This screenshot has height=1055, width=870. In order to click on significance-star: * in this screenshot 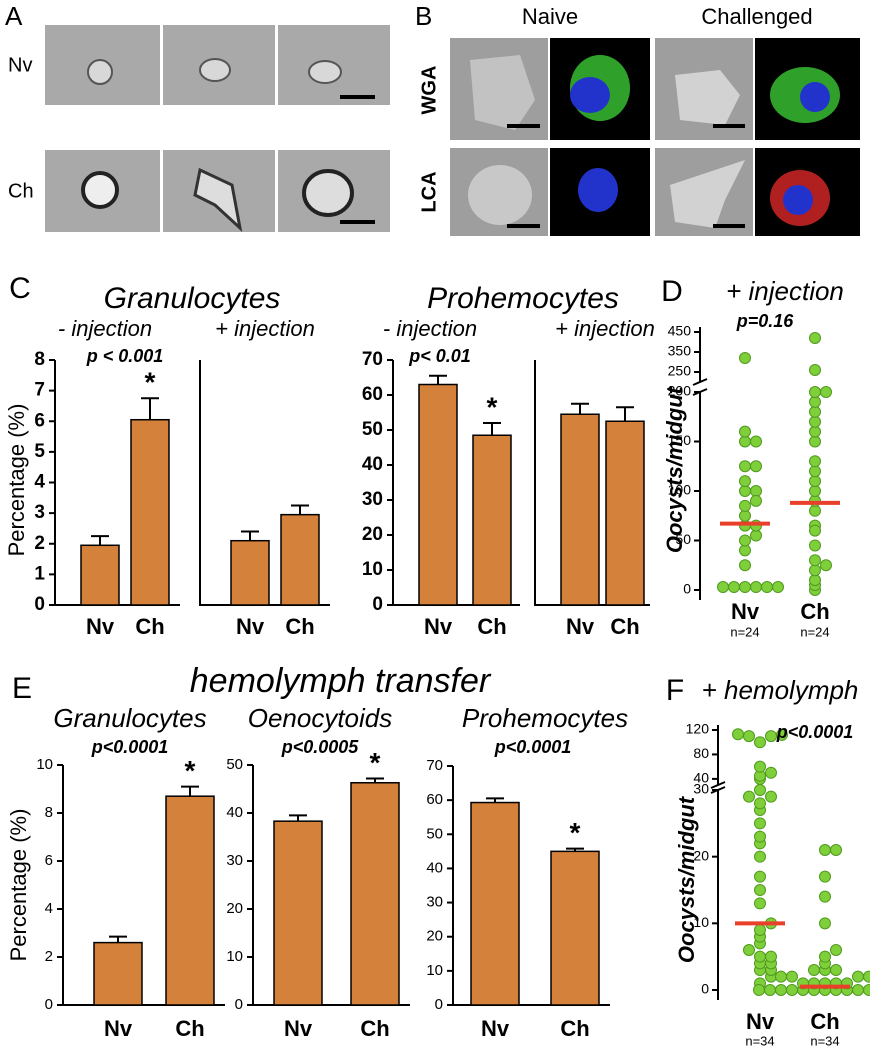, I will do `click(575, 832)`.